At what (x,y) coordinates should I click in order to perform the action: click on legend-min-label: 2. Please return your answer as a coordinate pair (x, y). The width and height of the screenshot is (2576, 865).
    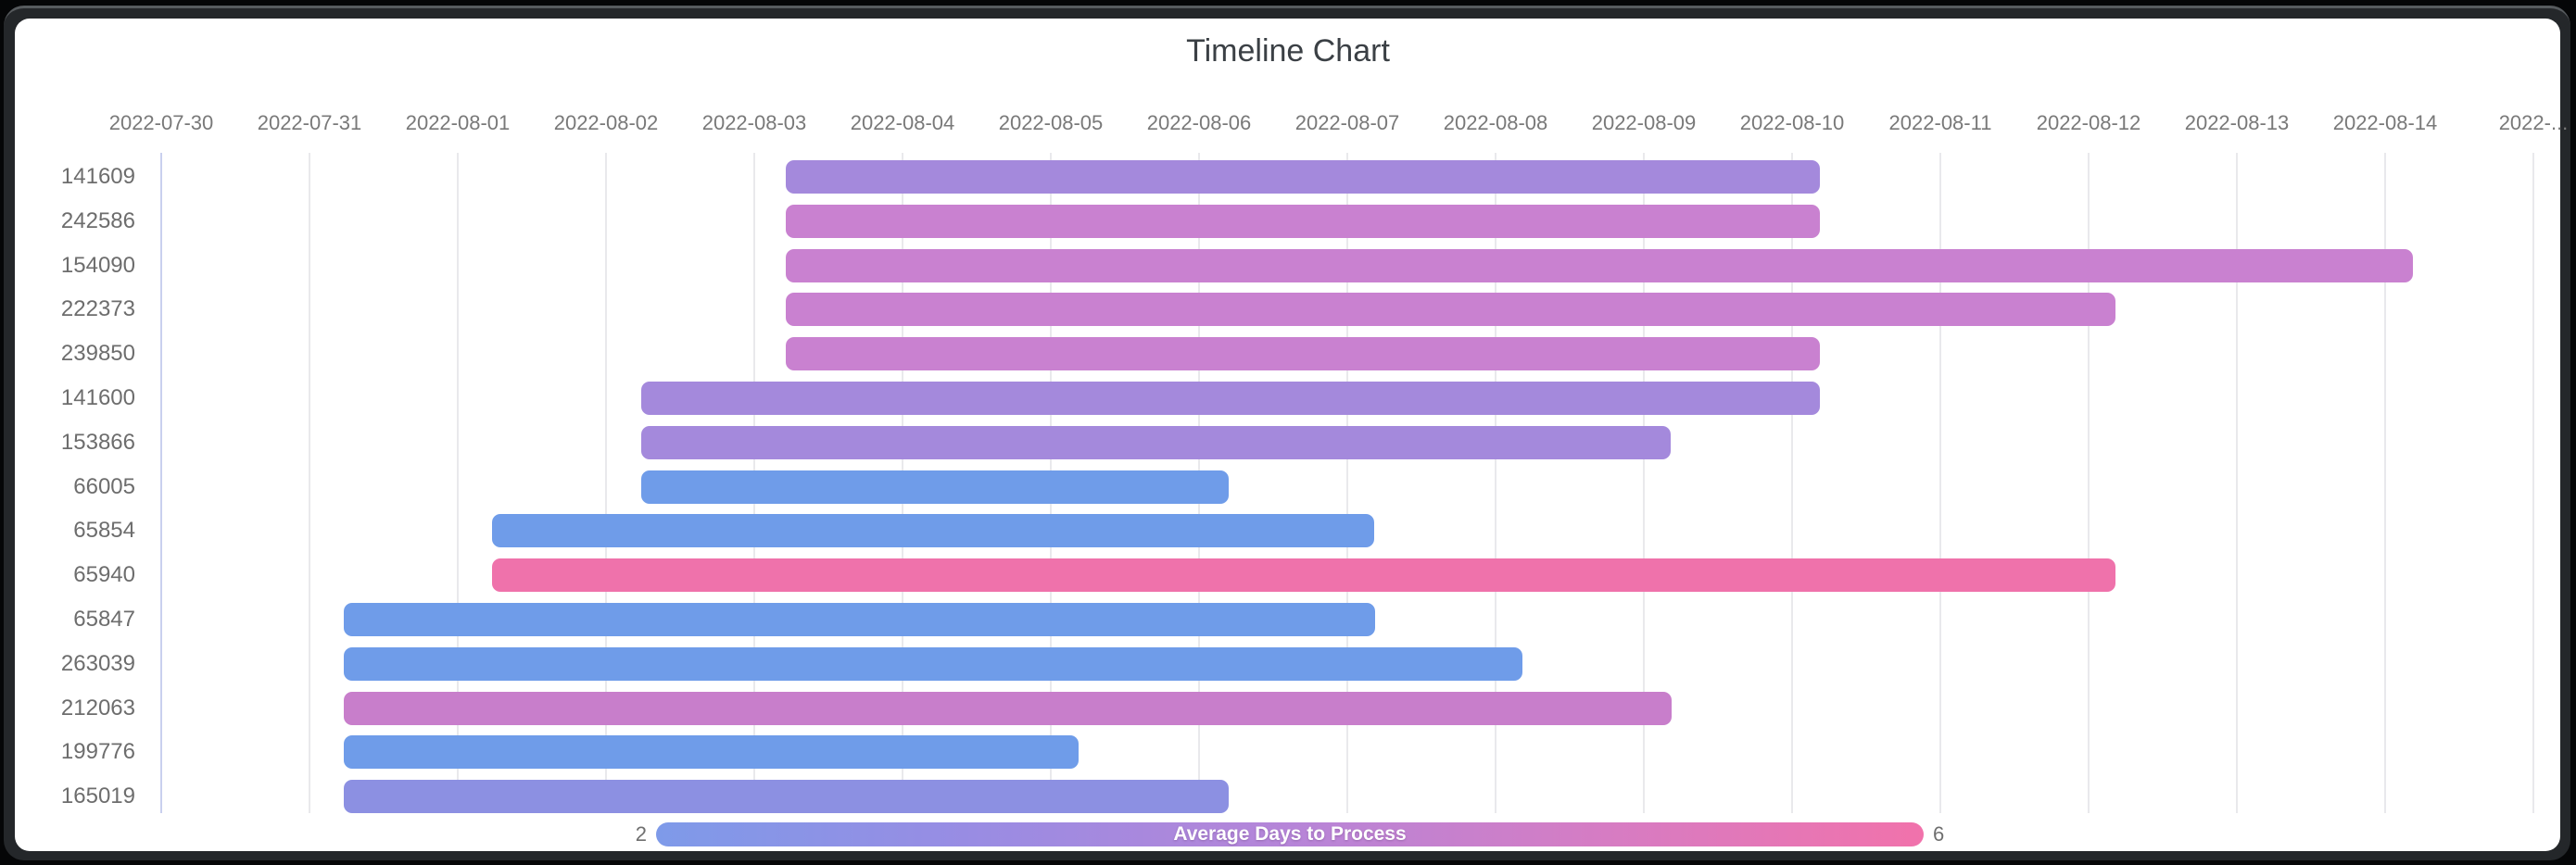
    Looking at the image, I should click on (641, 834).